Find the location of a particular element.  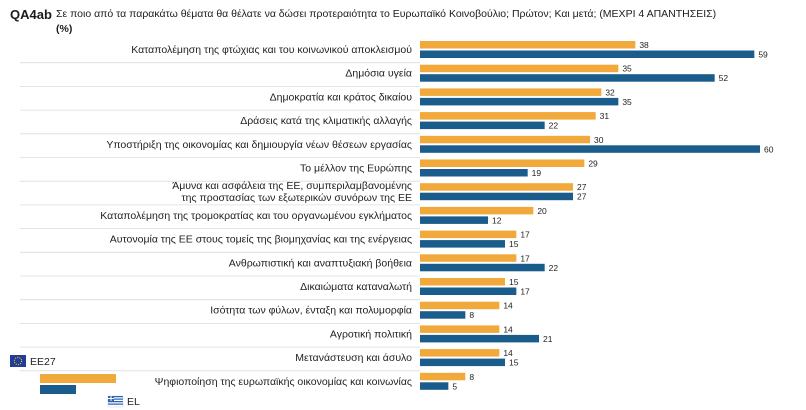

value-label: 21 is located at coordinates (548, 339).